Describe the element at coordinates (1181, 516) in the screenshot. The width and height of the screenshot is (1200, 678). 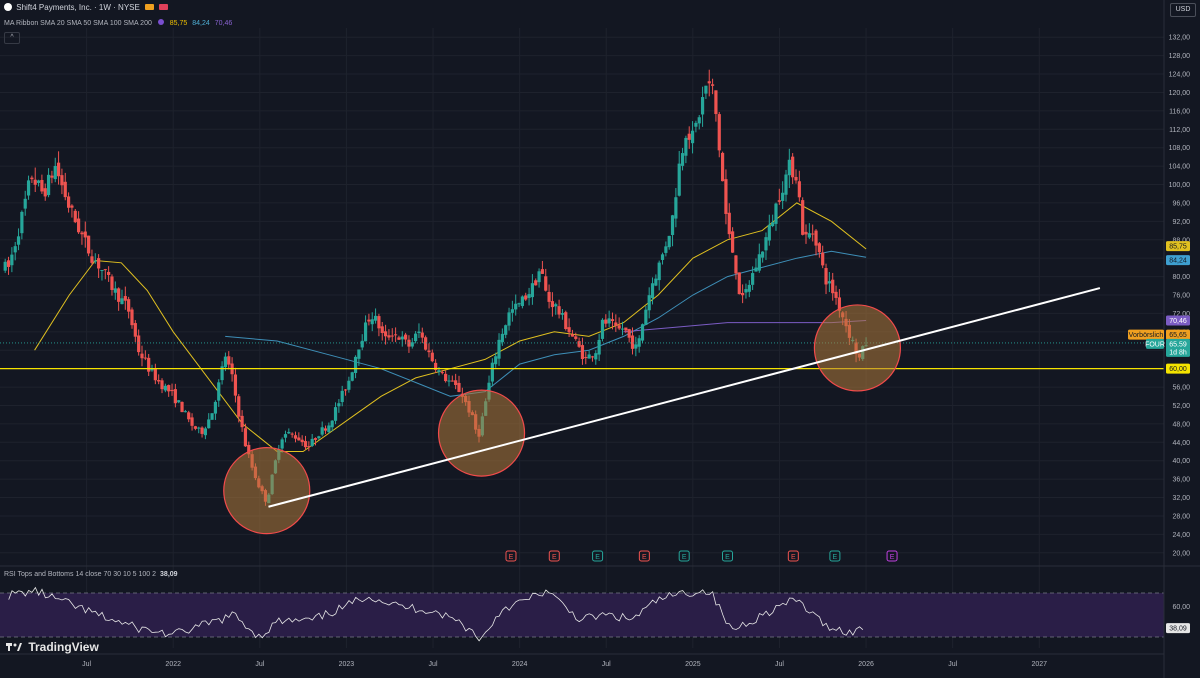
I see `price-axis-label: 28,00` at that location.